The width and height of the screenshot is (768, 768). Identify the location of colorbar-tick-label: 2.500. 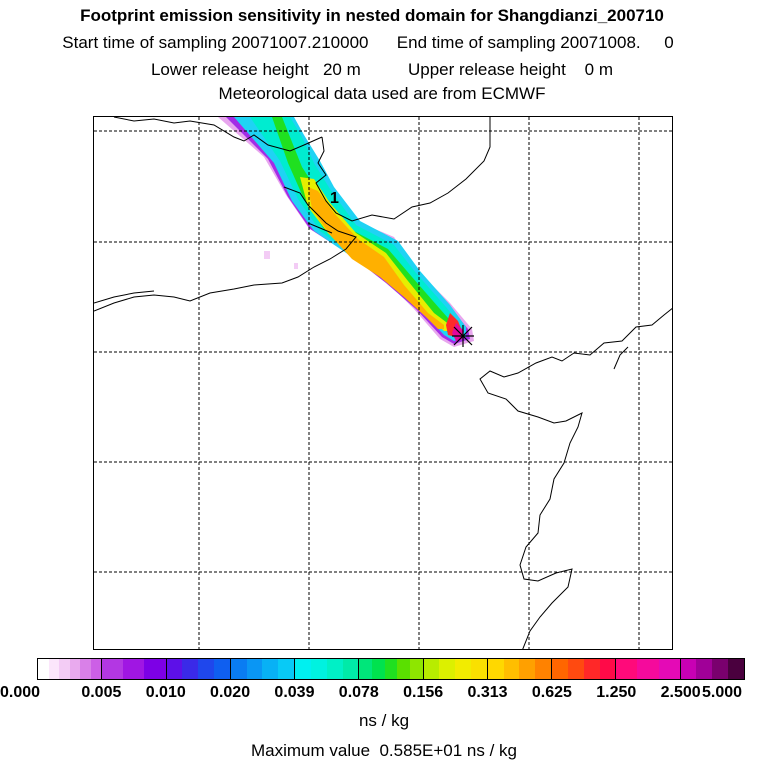
(680, 692).